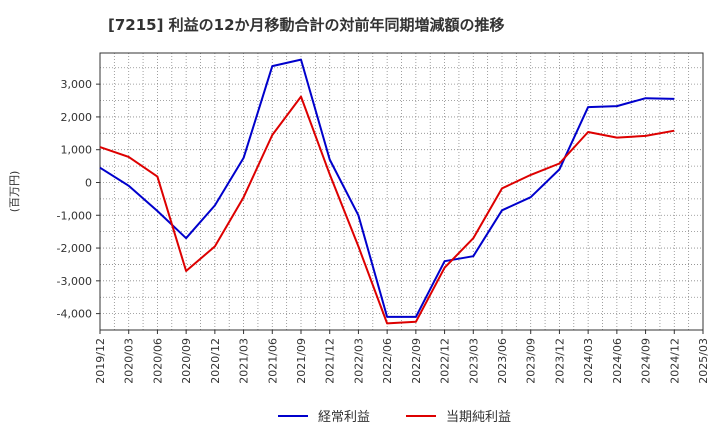 This screenshot has width=720, height=444. I want to click on x-tick-label: 2021/09, so click(301, 361).